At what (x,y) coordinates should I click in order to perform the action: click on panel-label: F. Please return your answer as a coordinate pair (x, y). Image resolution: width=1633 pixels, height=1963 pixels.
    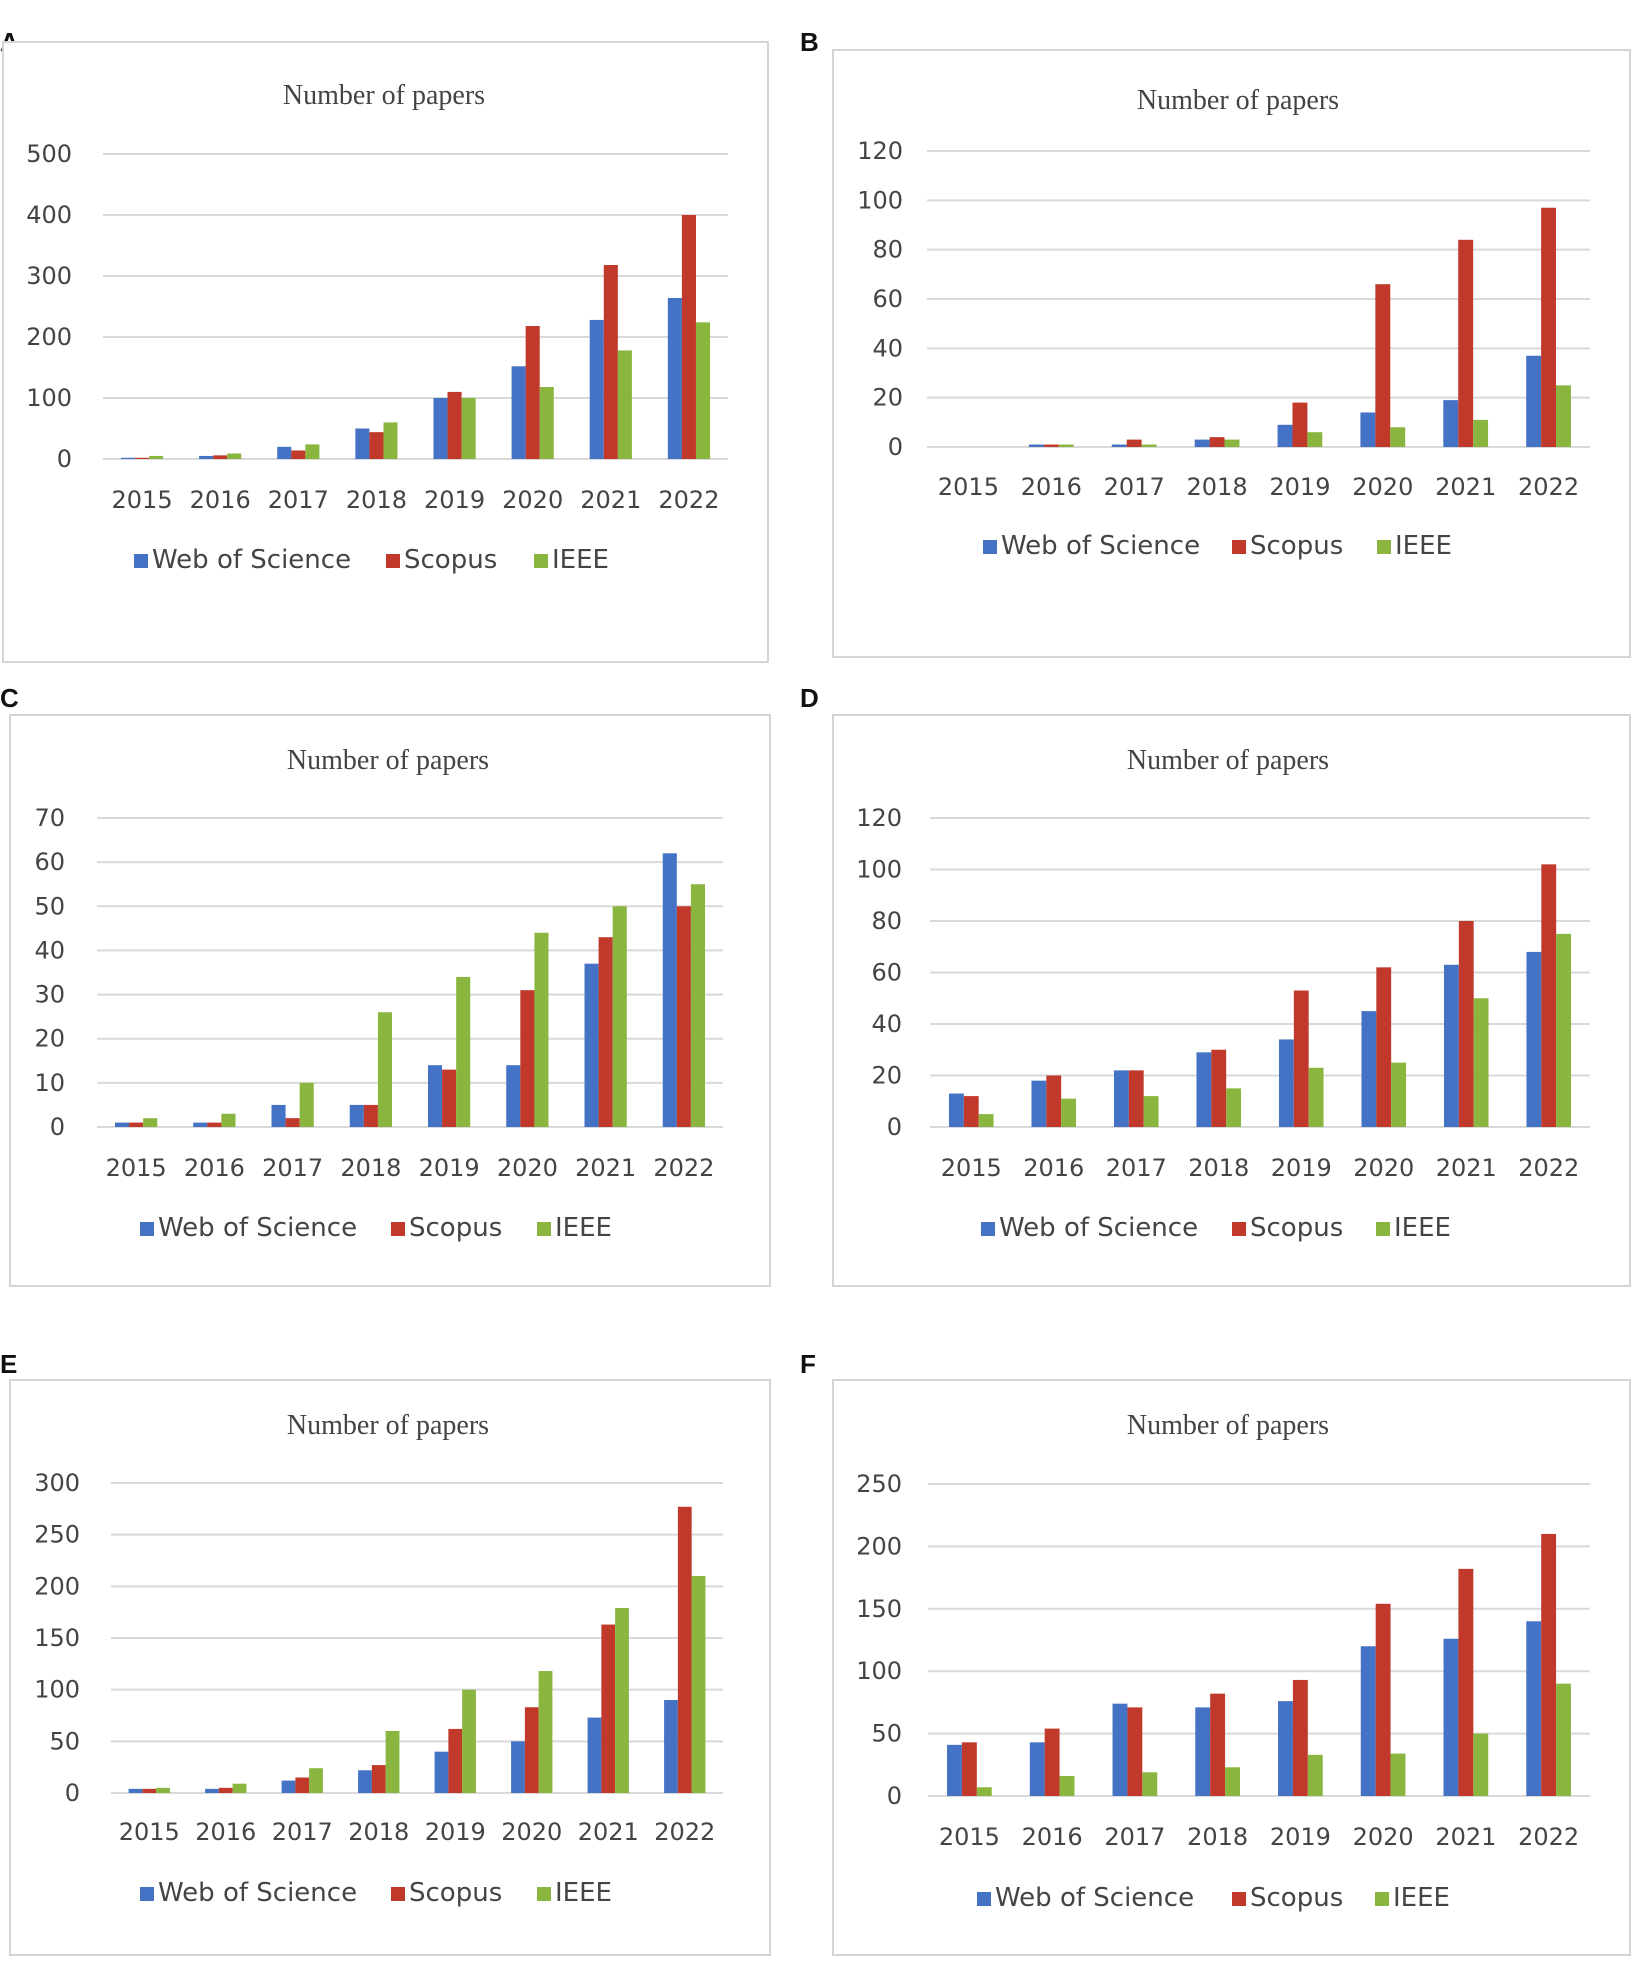
    Looking at the image, I should click on (808, 1364).